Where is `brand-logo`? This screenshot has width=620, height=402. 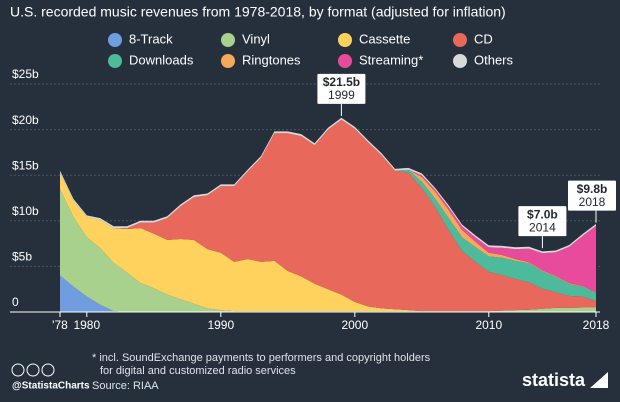 brand-logo is located at coordinates (599, 380).